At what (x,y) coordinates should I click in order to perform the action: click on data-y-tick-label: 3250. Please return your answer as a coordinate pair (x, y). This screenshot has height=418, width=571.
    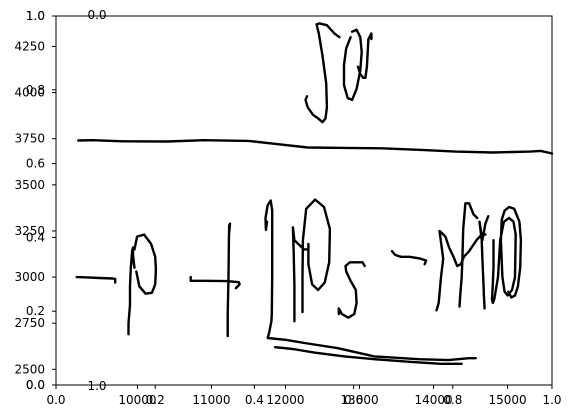
    Looking at the image, I should click on (29, 231).